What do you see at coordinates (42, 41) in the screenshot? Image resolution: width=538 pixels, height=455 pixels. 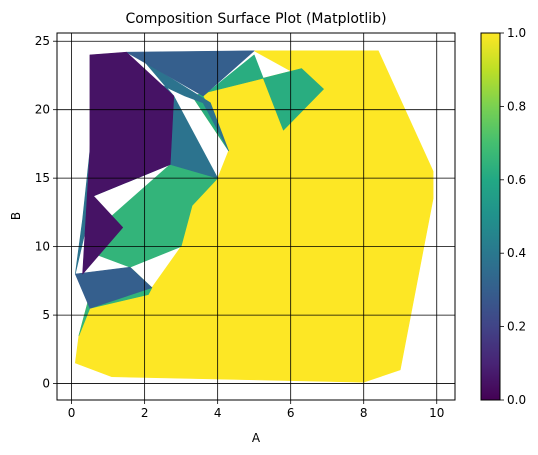 I see `y-tick-label: 25` at bounding box center [42, 41].